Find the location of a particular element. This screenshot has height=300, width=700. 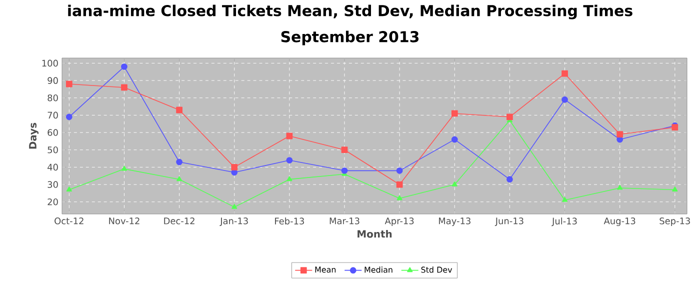

x-tick-label: Oct-12 is located at coordinates (69, 221).